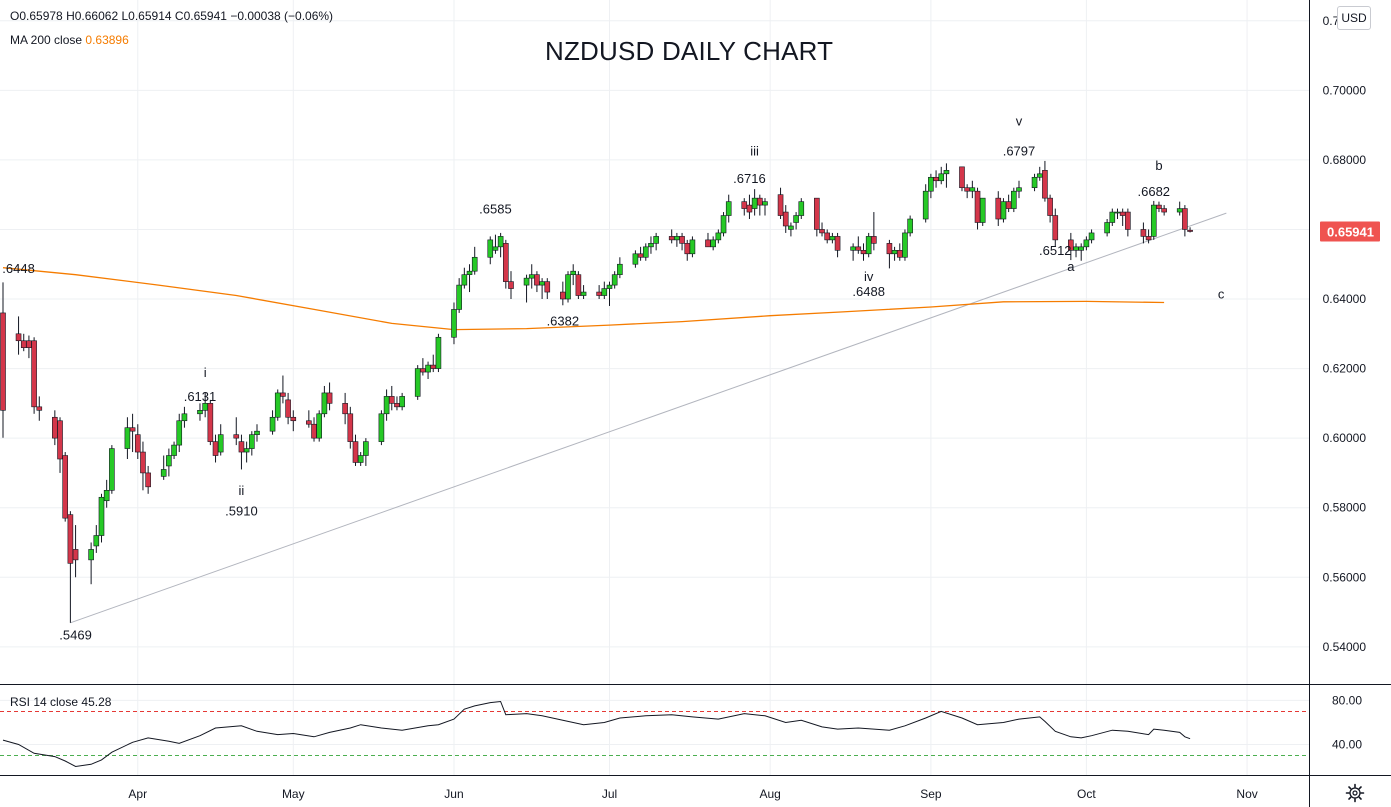 This screenshot has width=1391, height=807. What do you see at coordinates (69, 40) in the screenshot?
I see `ma-legend: MA 200 close 0.63896` at bounding box center [69, 40].